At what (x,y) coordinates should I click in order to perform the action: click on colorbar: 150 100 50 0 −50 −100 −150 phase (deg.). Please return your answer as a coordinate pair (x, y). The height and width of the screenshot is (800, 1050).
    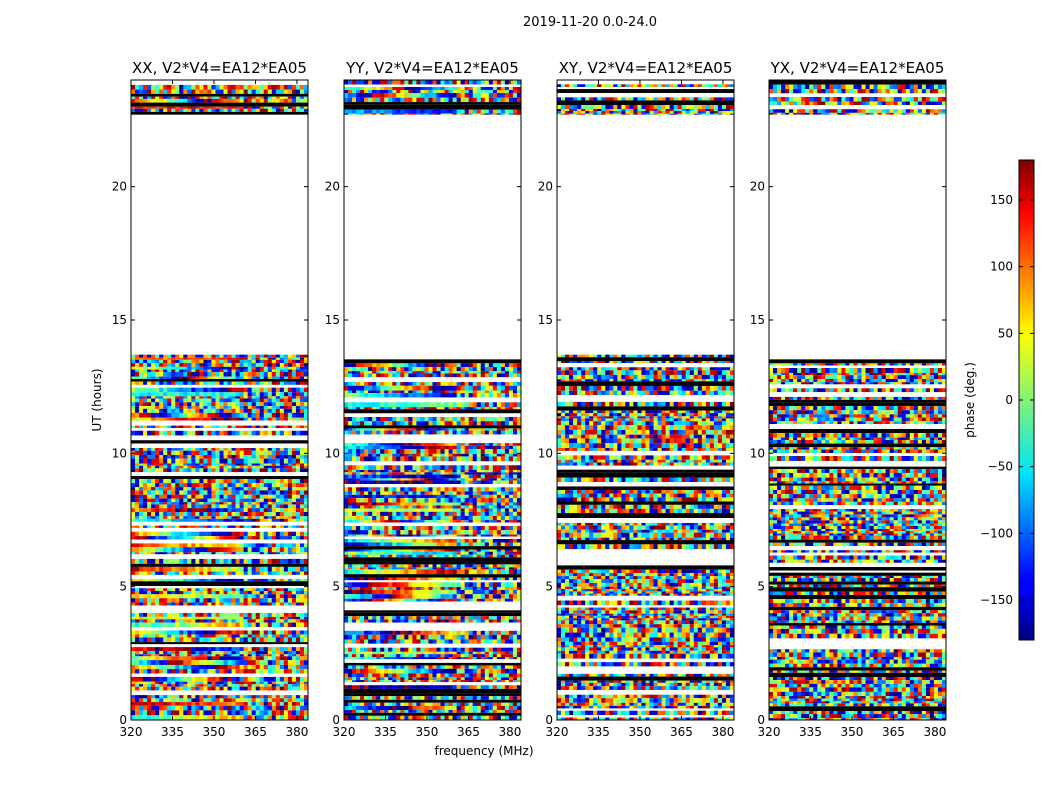
    Looking at the image, I should click on (999, 400).